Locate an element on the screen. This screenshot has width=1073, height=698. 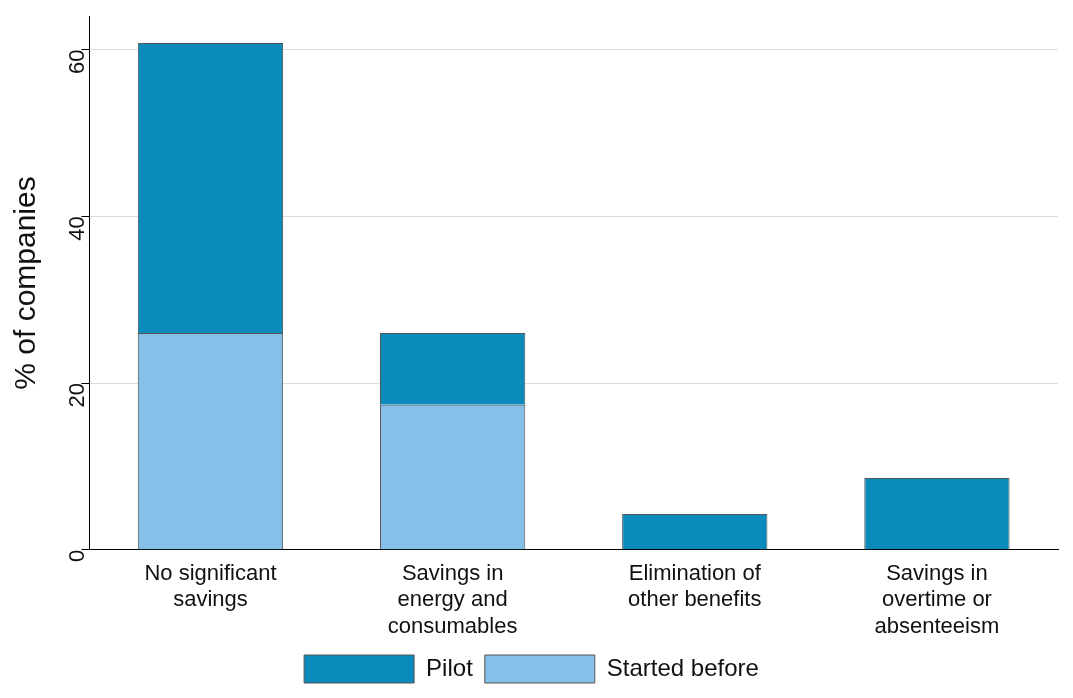
y-tick-label: 60 is located at coordinates (77, 62).